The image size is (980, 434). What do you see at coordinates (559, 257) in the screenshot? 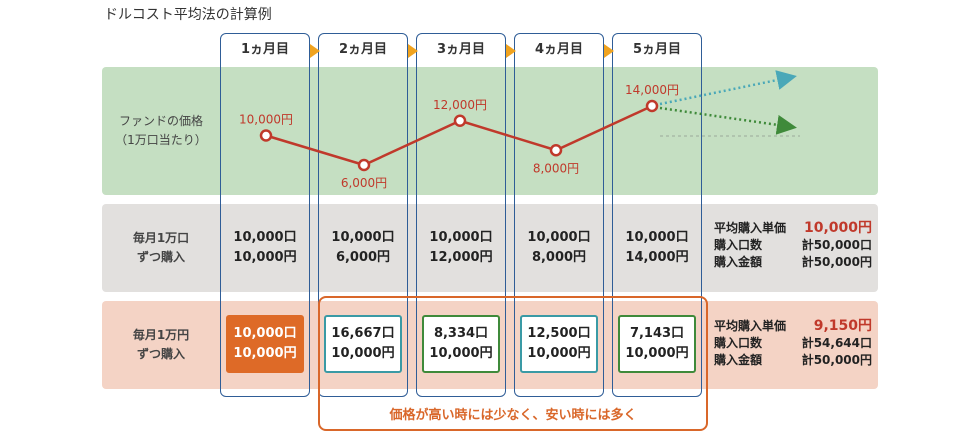
I see `cost-value: 8,000円` at bounding box center [559, 257].